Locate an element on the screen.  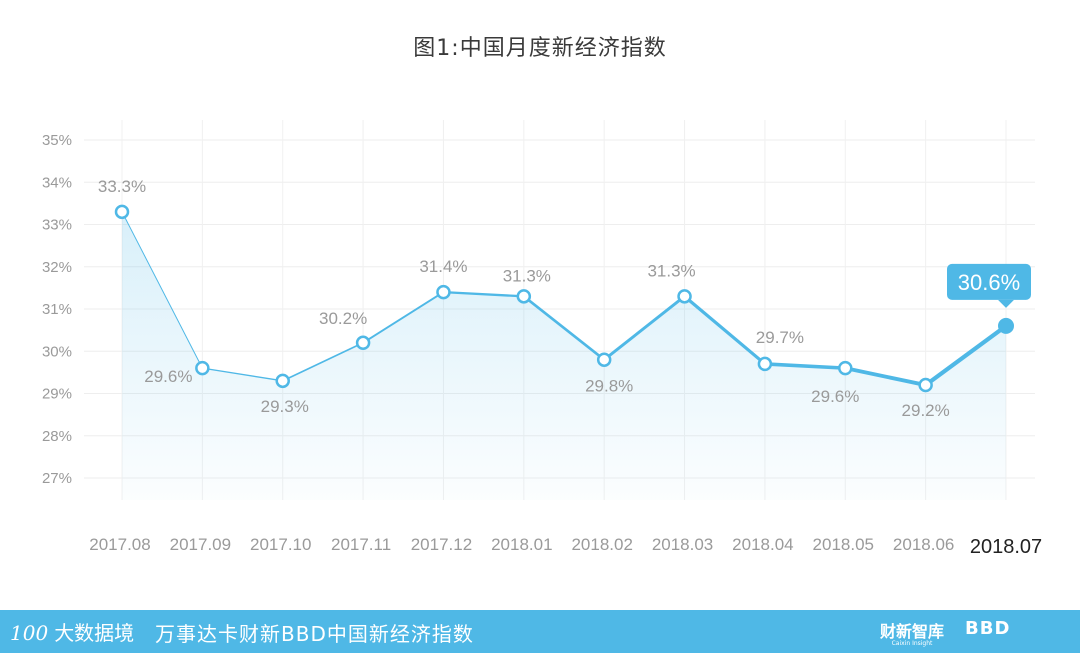
caixin-logo-text: 财新智库 is located at coordinates (912, 631).